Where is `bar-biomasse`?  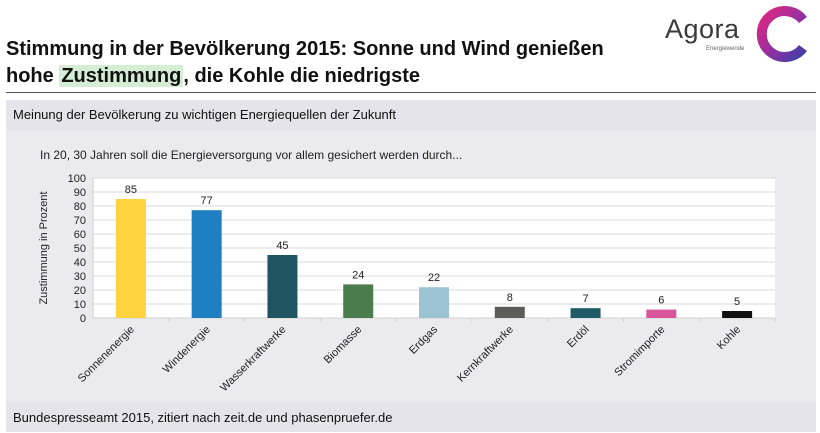
bar-biomasse is located at coordinates (358, 301).